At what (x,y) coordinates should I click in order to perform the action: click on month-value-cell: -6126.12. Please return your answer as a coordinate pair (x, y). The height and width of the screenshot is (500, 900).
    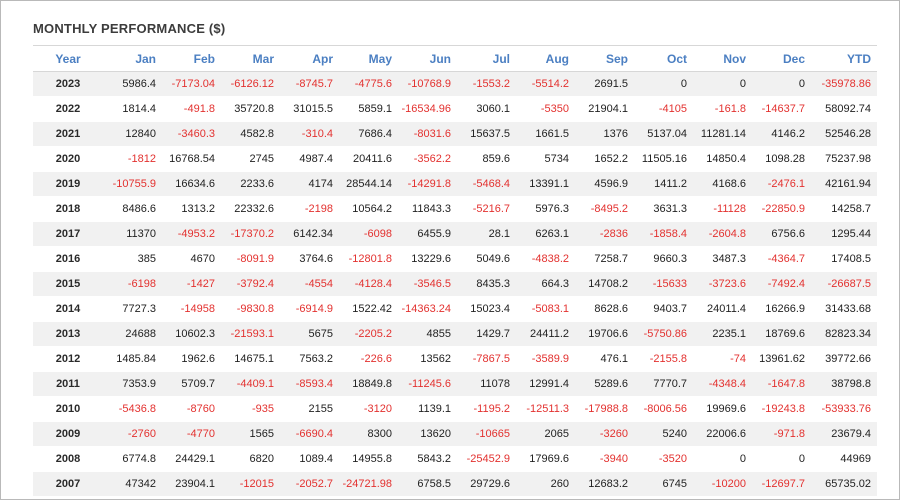
    Looking at the image, I should click on (250, 84).